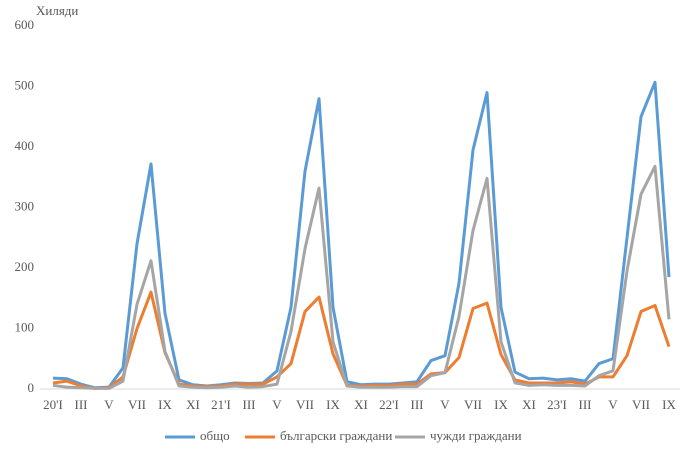 This screenshot has width=691, height=454. I want to click on legend-label: чужди граждани, so click(476, 435).